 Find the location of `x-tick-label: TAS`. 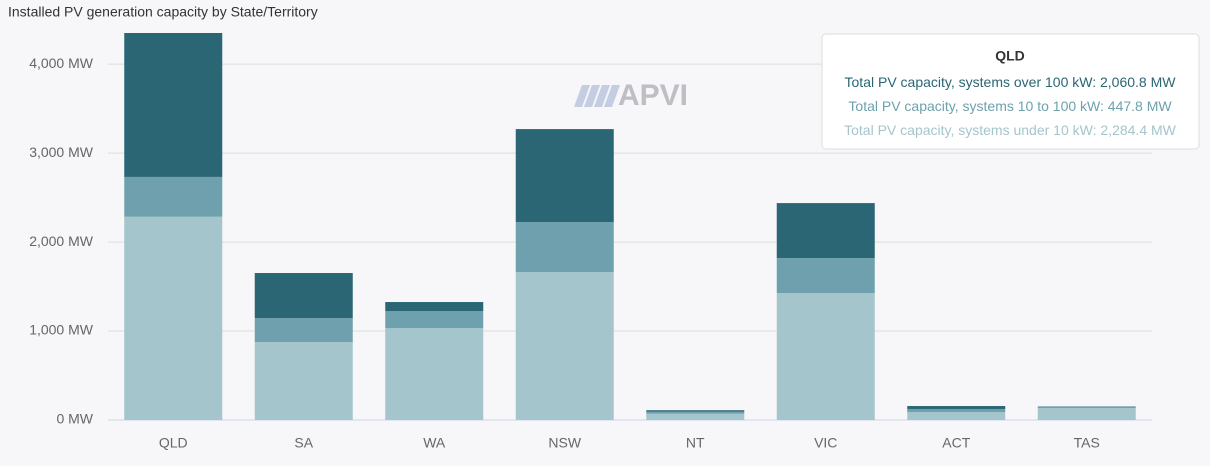

x-tick-label: TAS is located at coordinates (1087, 443).